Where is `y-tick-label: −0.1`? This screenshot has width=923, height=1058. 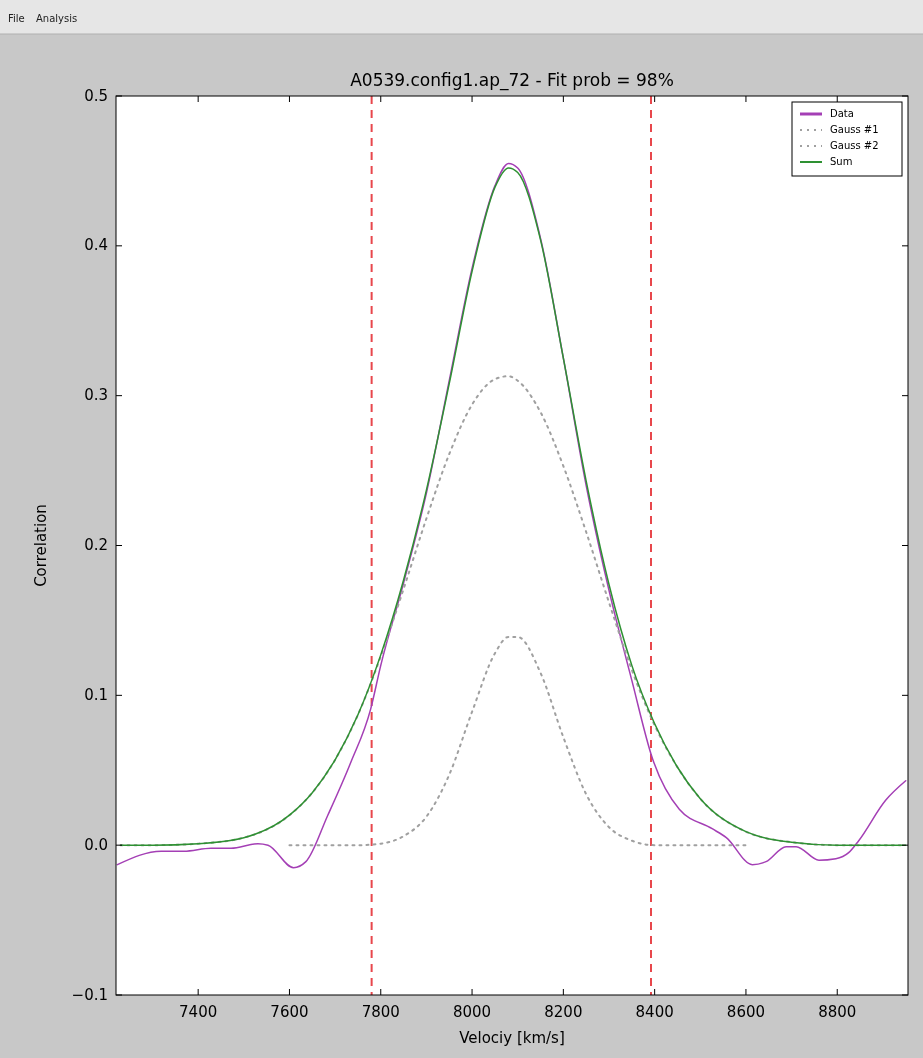
y-tick-label: −0.1 is located at coordinates (89, 994).